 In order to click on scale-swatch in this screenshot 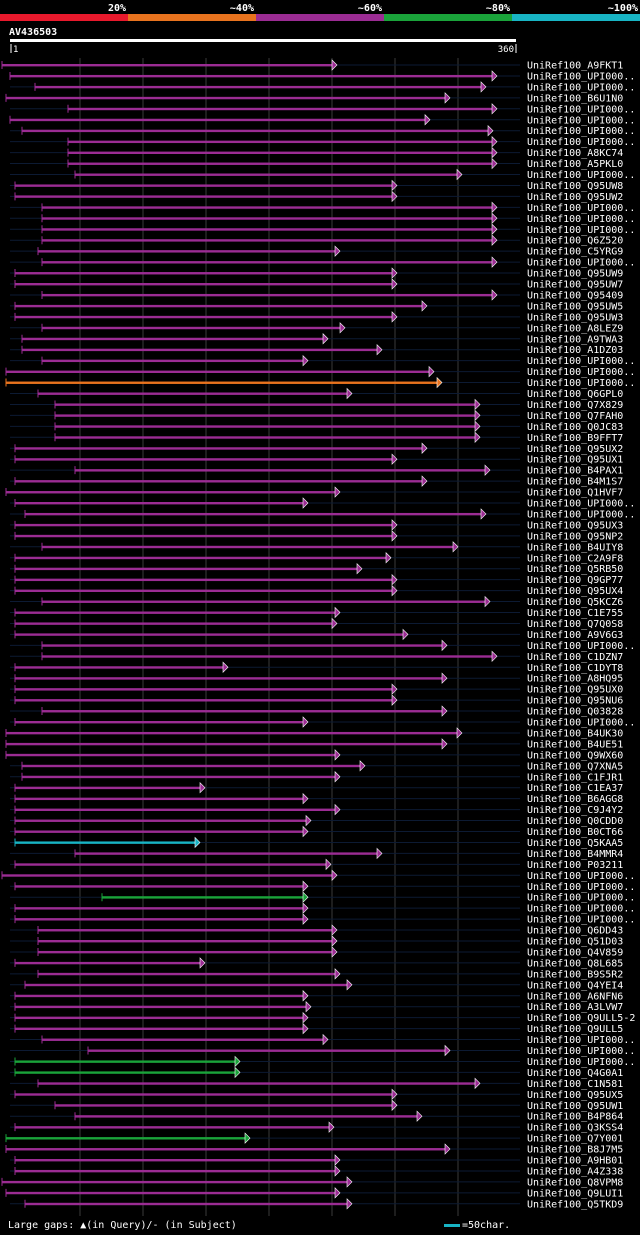, I will do `click(452, 1225)`.